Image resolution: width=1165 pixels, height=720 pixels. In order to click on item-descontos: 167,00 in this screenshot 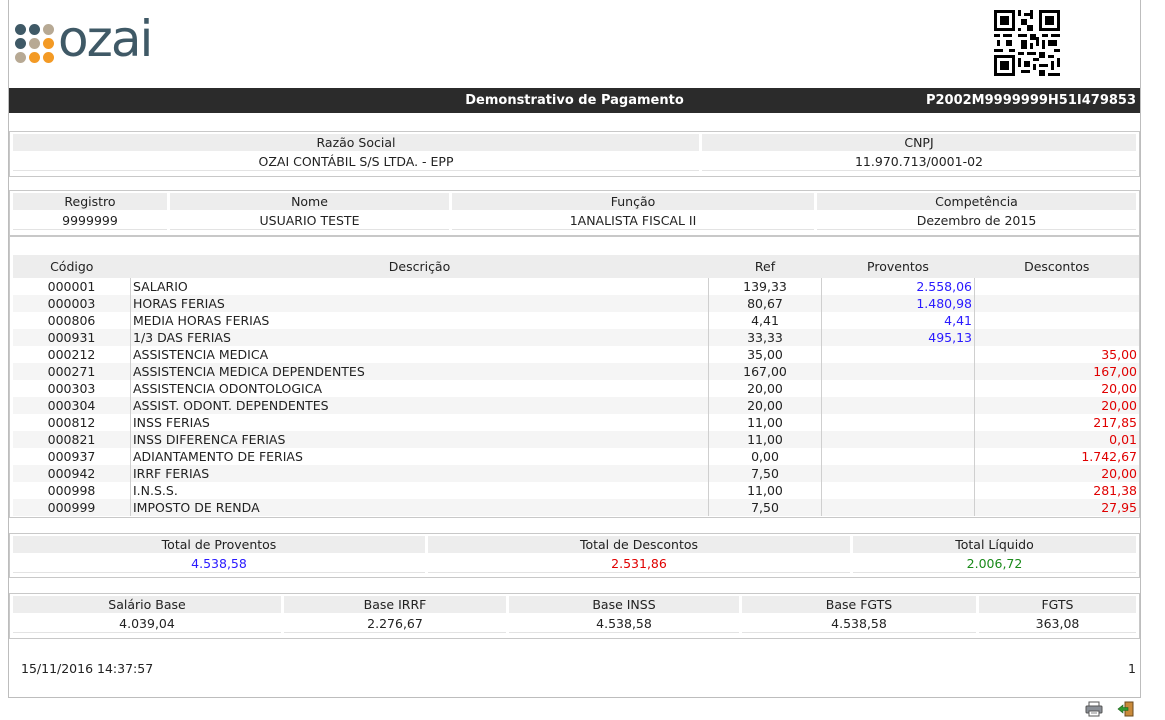, I will do `click(1056, 371)`.